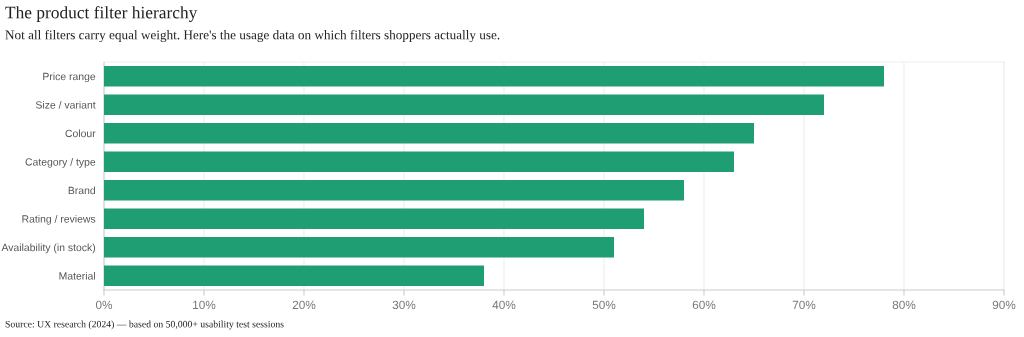 The image size is (1024, 337). Describe the element at coordinates (504, 305) in the screenshot. I see `x-tick-label: 40%` at that location.